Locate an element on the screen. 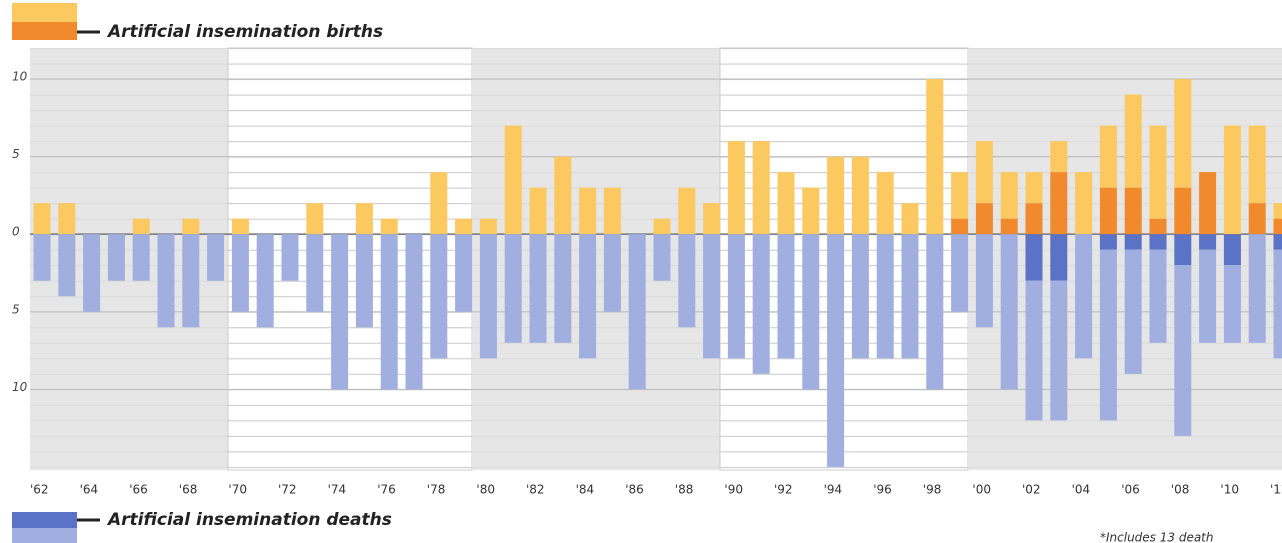 The height and width of the screenshot is (543, 1282). x-tick-label: '88 is located at coordinates (684, 490).